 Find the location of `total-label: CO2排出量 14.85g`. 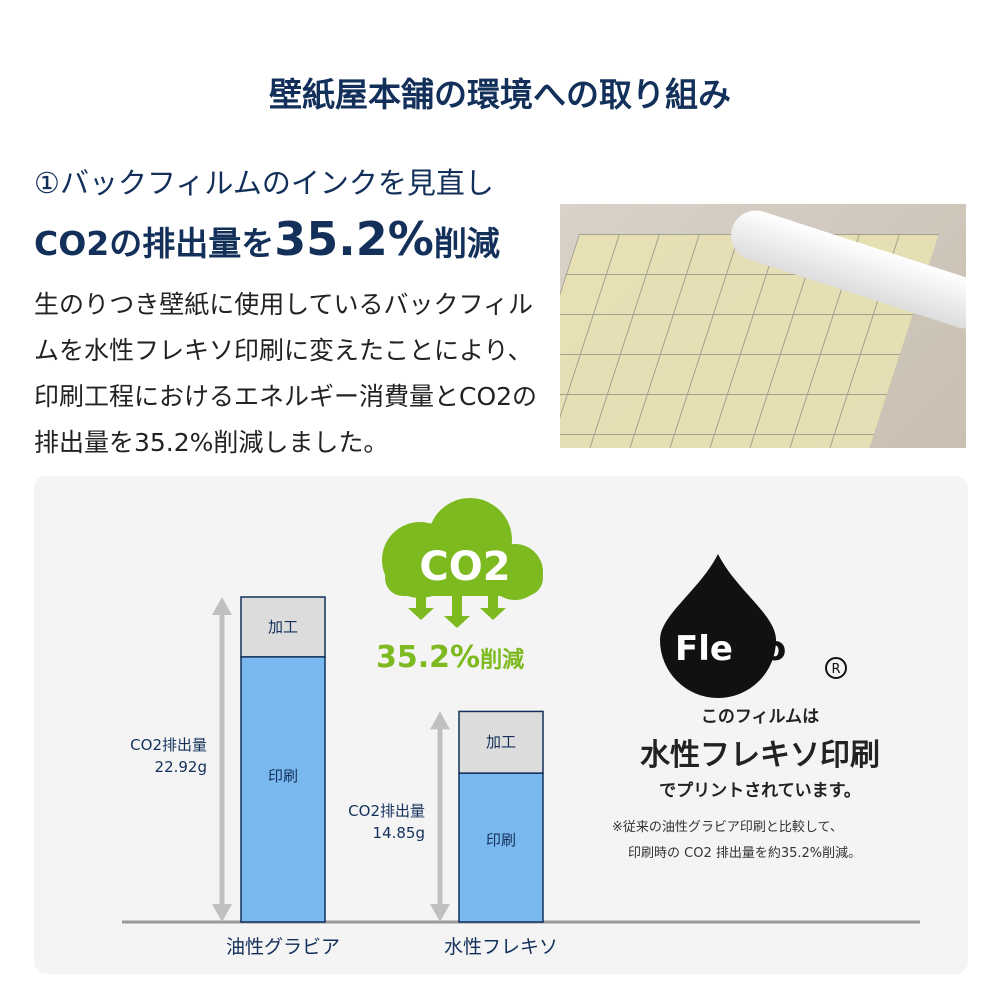

total-label: CO2排出量 14.85g is located at coordinates (386, 821).